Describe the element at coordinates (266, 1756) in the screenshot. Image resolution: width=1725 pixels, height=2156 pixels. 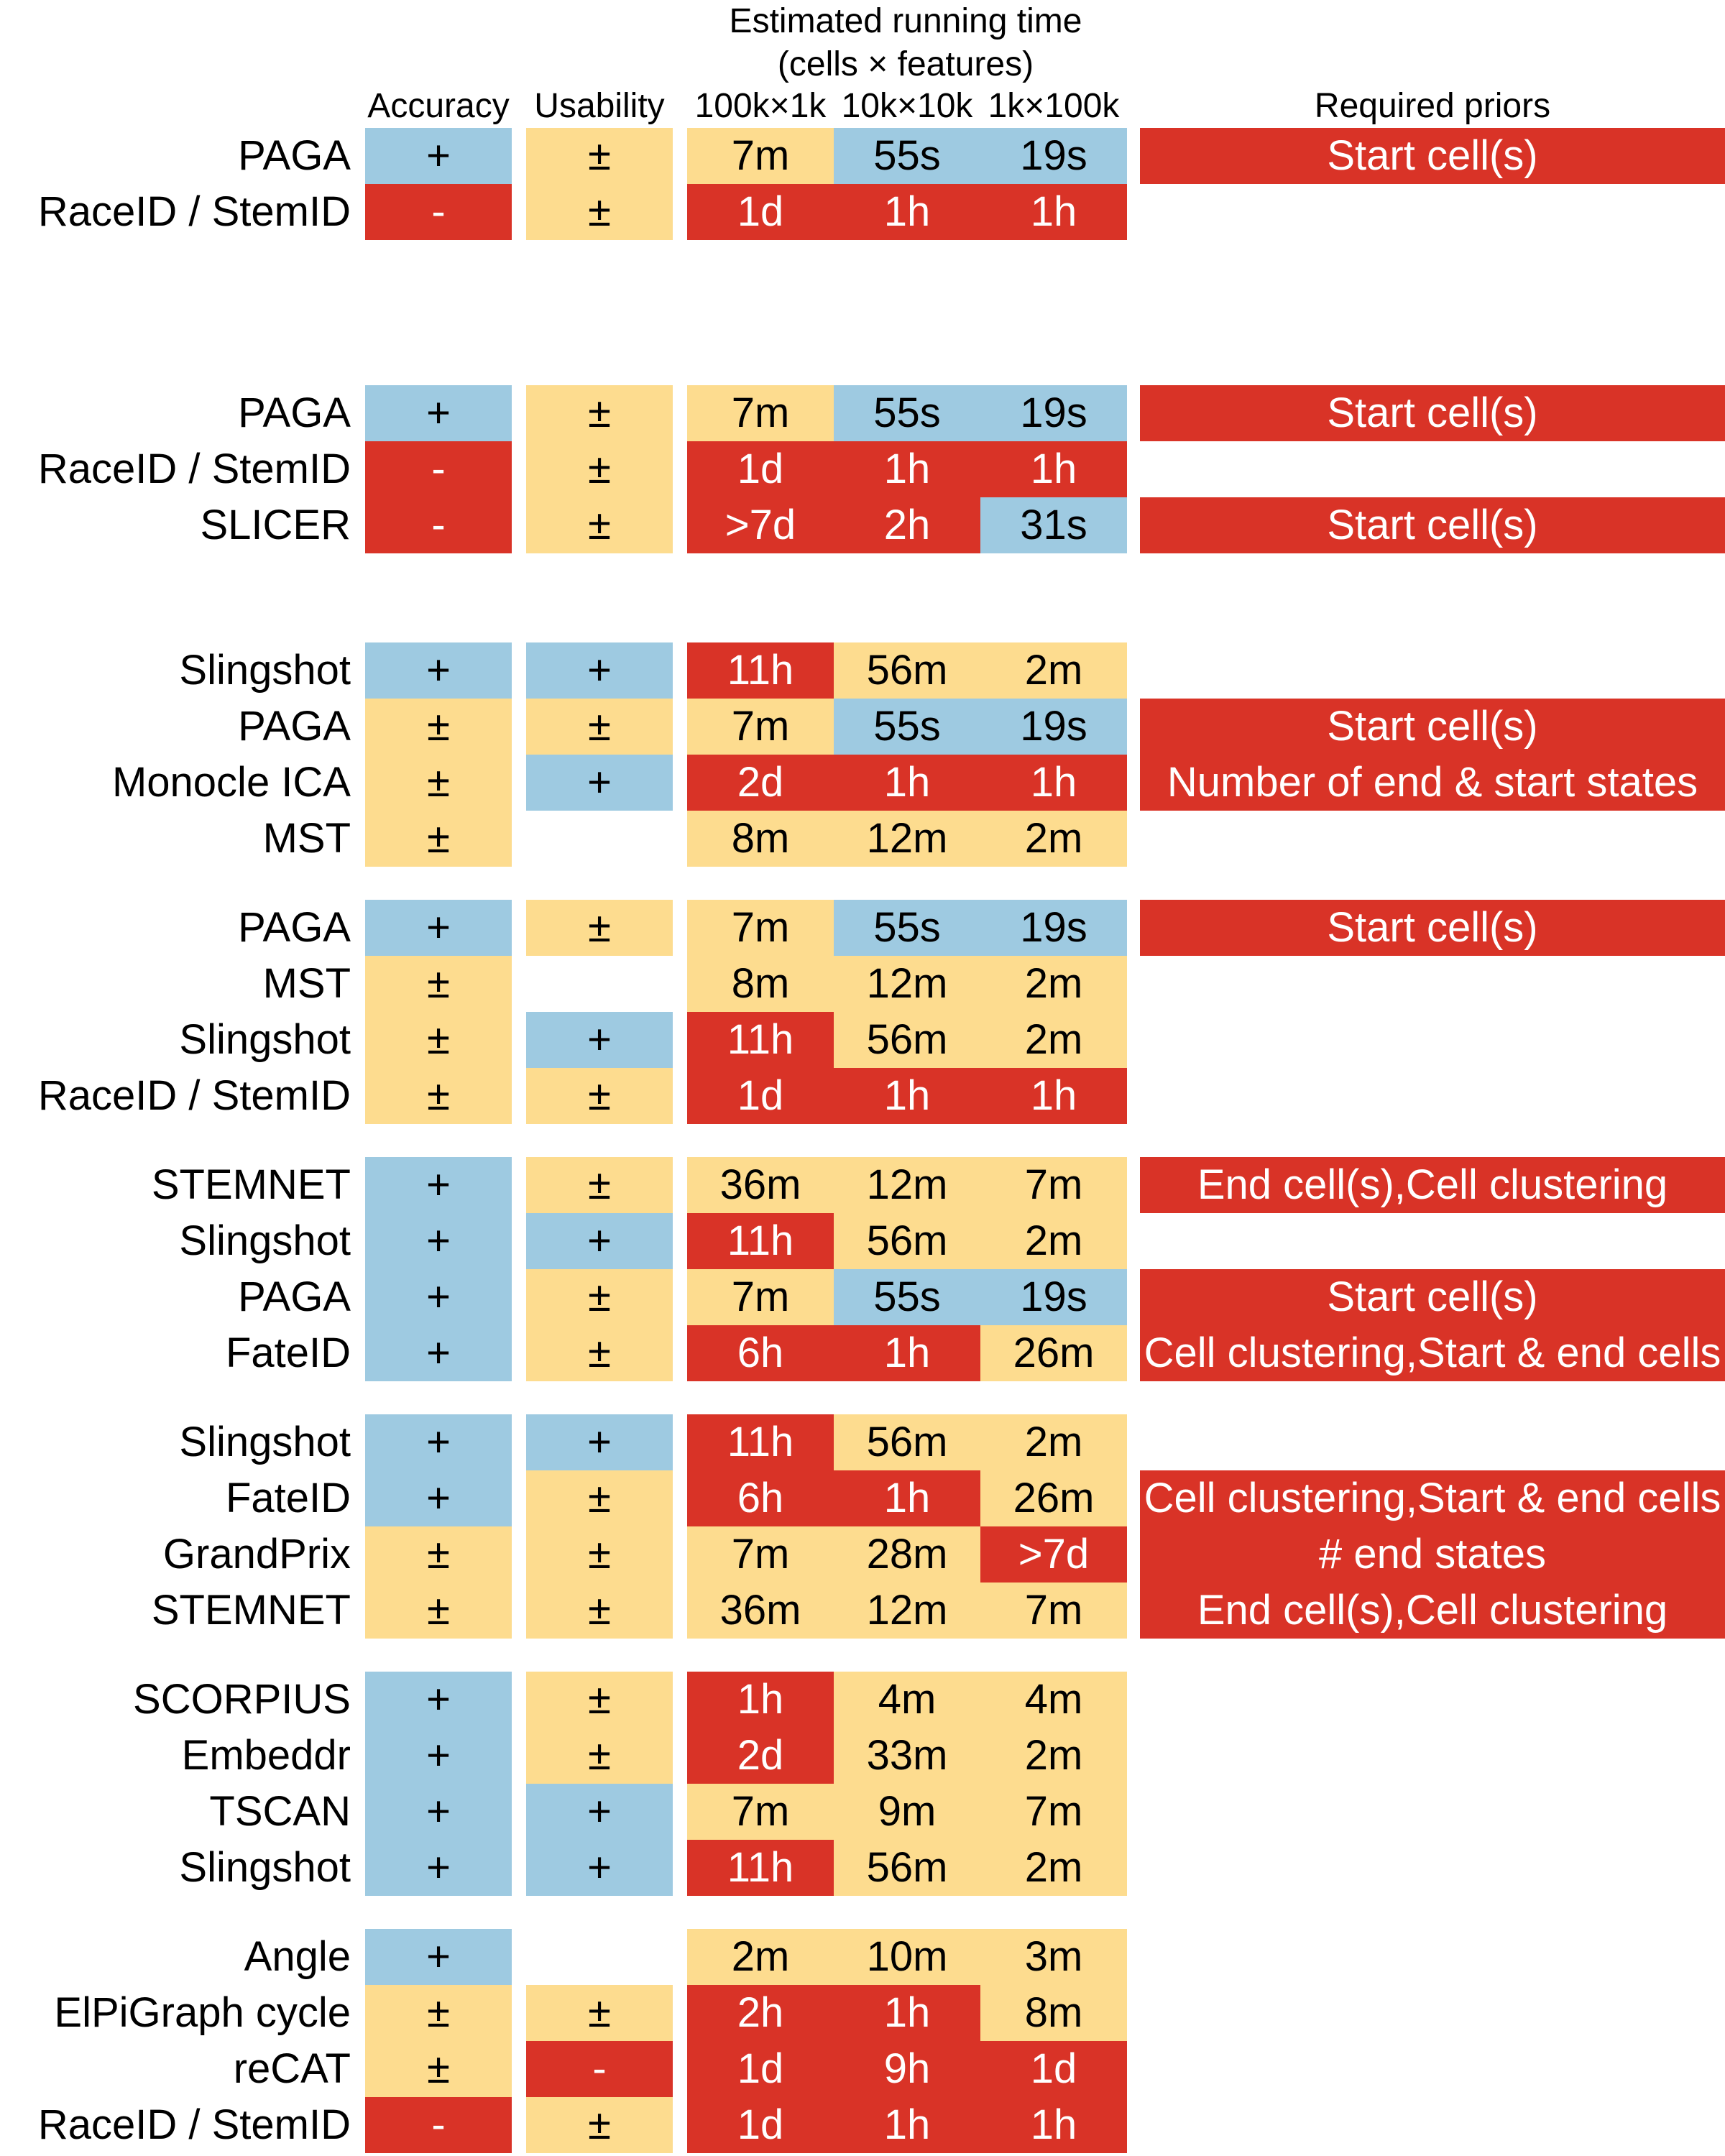
I see `method-name: Embeddr` at that location.